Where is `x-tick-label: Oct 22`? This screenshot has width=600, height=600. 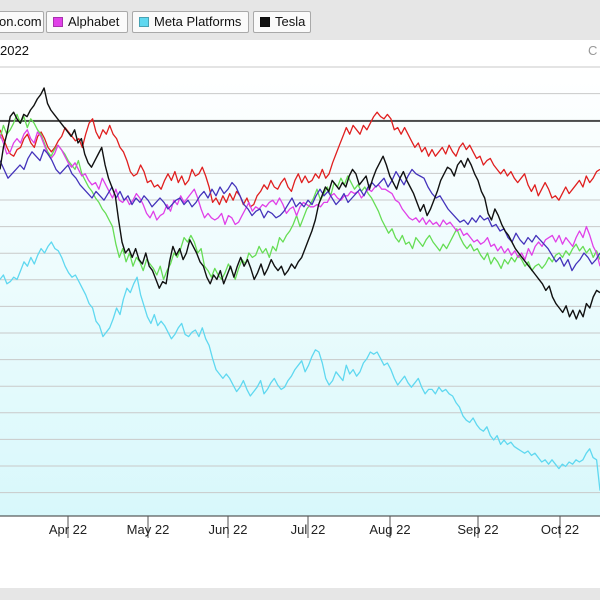 x-tick-label: Oct 22 is located at coordinates (560, 529).